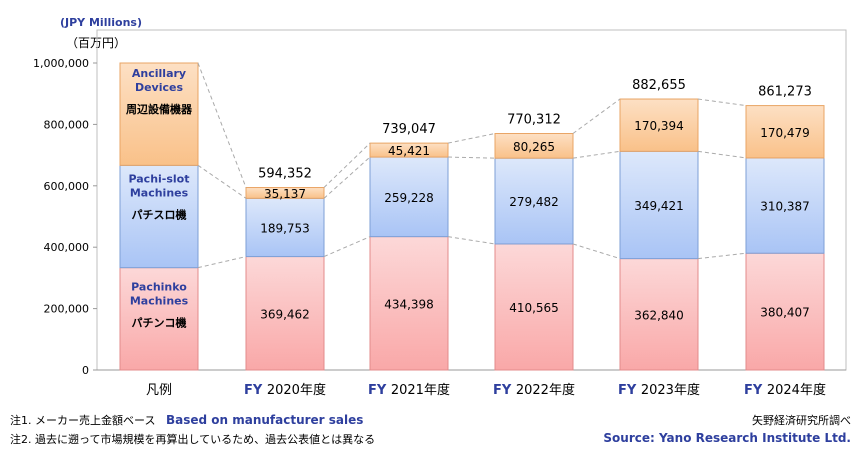  What do you see at coordinates (285, 390) in the screenshot?
I see `x-category-label-0: FY 2020年度` at bounding box center [285, 390].